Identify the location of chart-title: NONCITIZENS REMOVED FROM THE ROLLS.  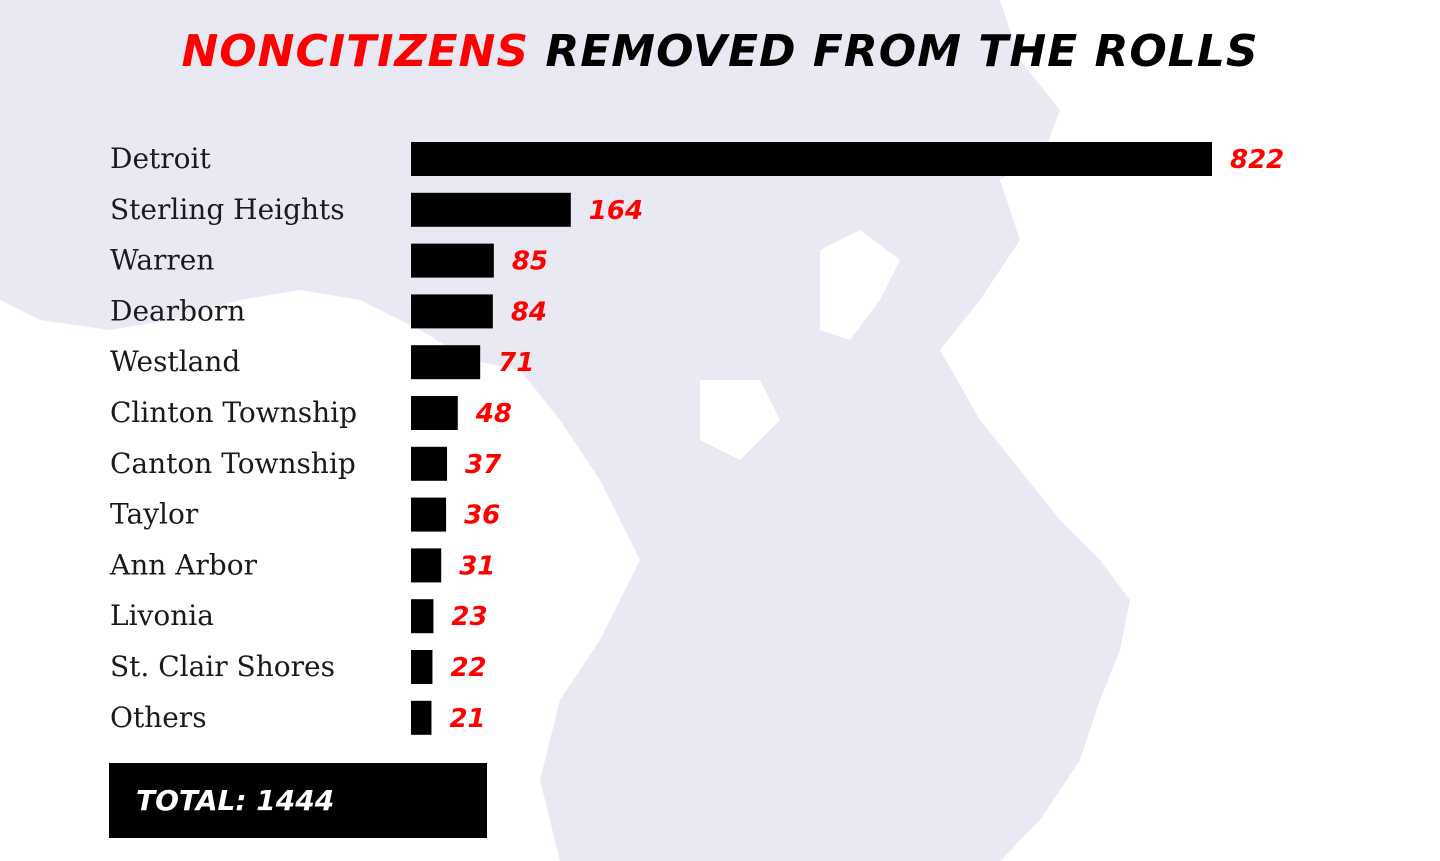
(720, 51).